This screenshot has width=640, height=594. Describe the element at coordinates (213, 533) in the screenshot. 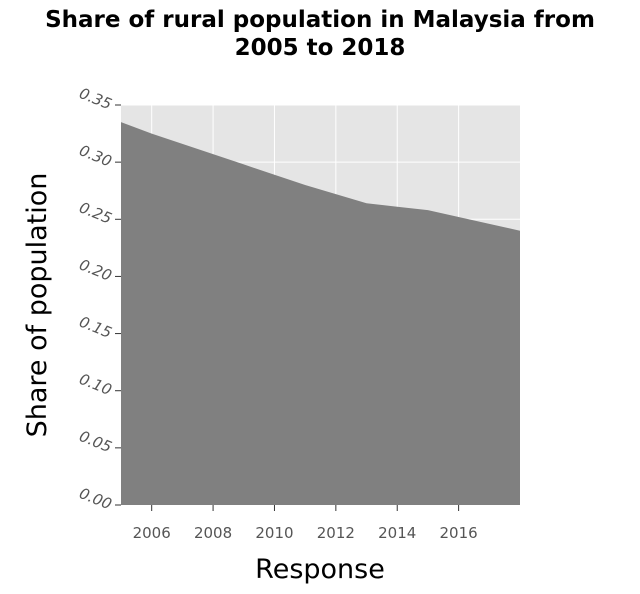

I see `x-tick-label: 2008` at that location.